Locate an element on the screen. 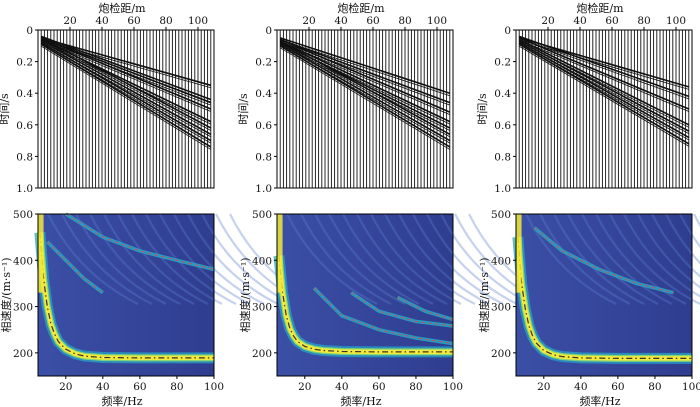 The height and width of the screenshot is (407, 700). y-tick-label: 200 is located at coordinates (501, 354).